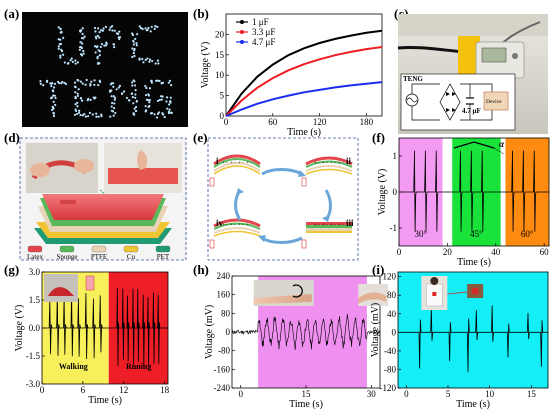 This screenshot has height=420, width=554. Describe the element at coordinates (476, 234) in the screenshot. I see `chart-f-angle-45-label: 45°` at that location.